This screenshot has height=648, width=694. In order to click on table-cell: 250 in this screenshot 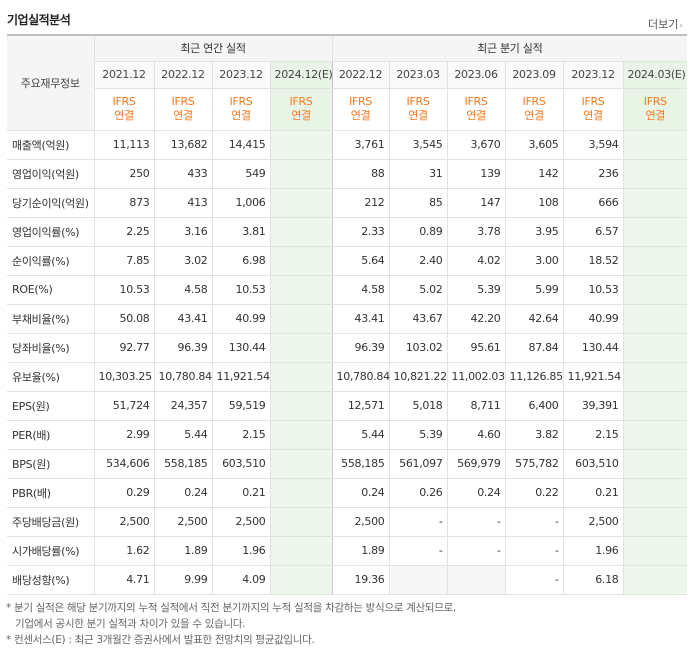, I will do `click(124, 173)`.